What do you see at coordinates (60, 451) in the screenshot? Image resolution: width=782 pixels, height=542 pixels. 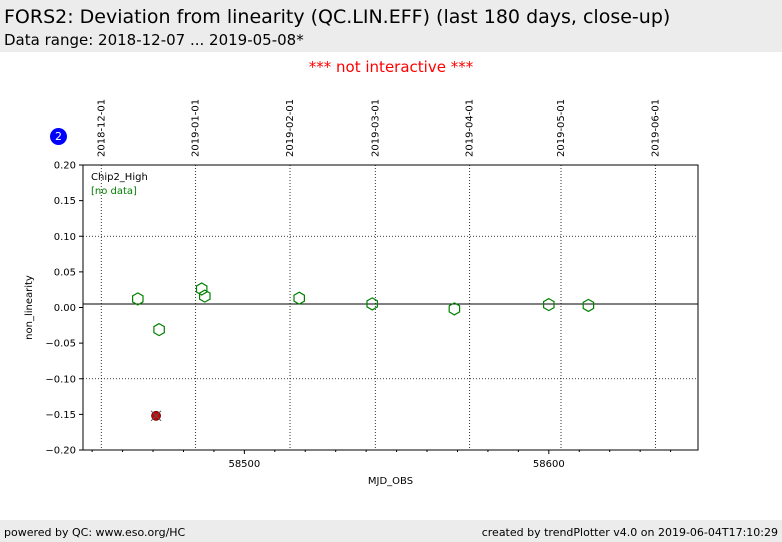 I see `y-tick-label: −0.20` at bounding box center [60, 451].